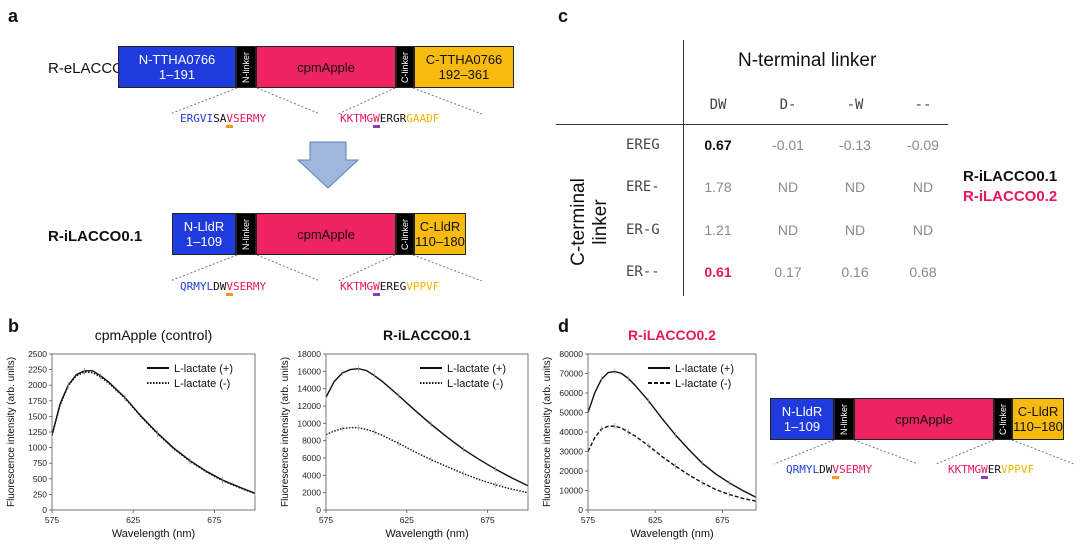  Describe the element at coordinates (718, 145) in the screenshot. I see `table-cell: 0.67` at that location.